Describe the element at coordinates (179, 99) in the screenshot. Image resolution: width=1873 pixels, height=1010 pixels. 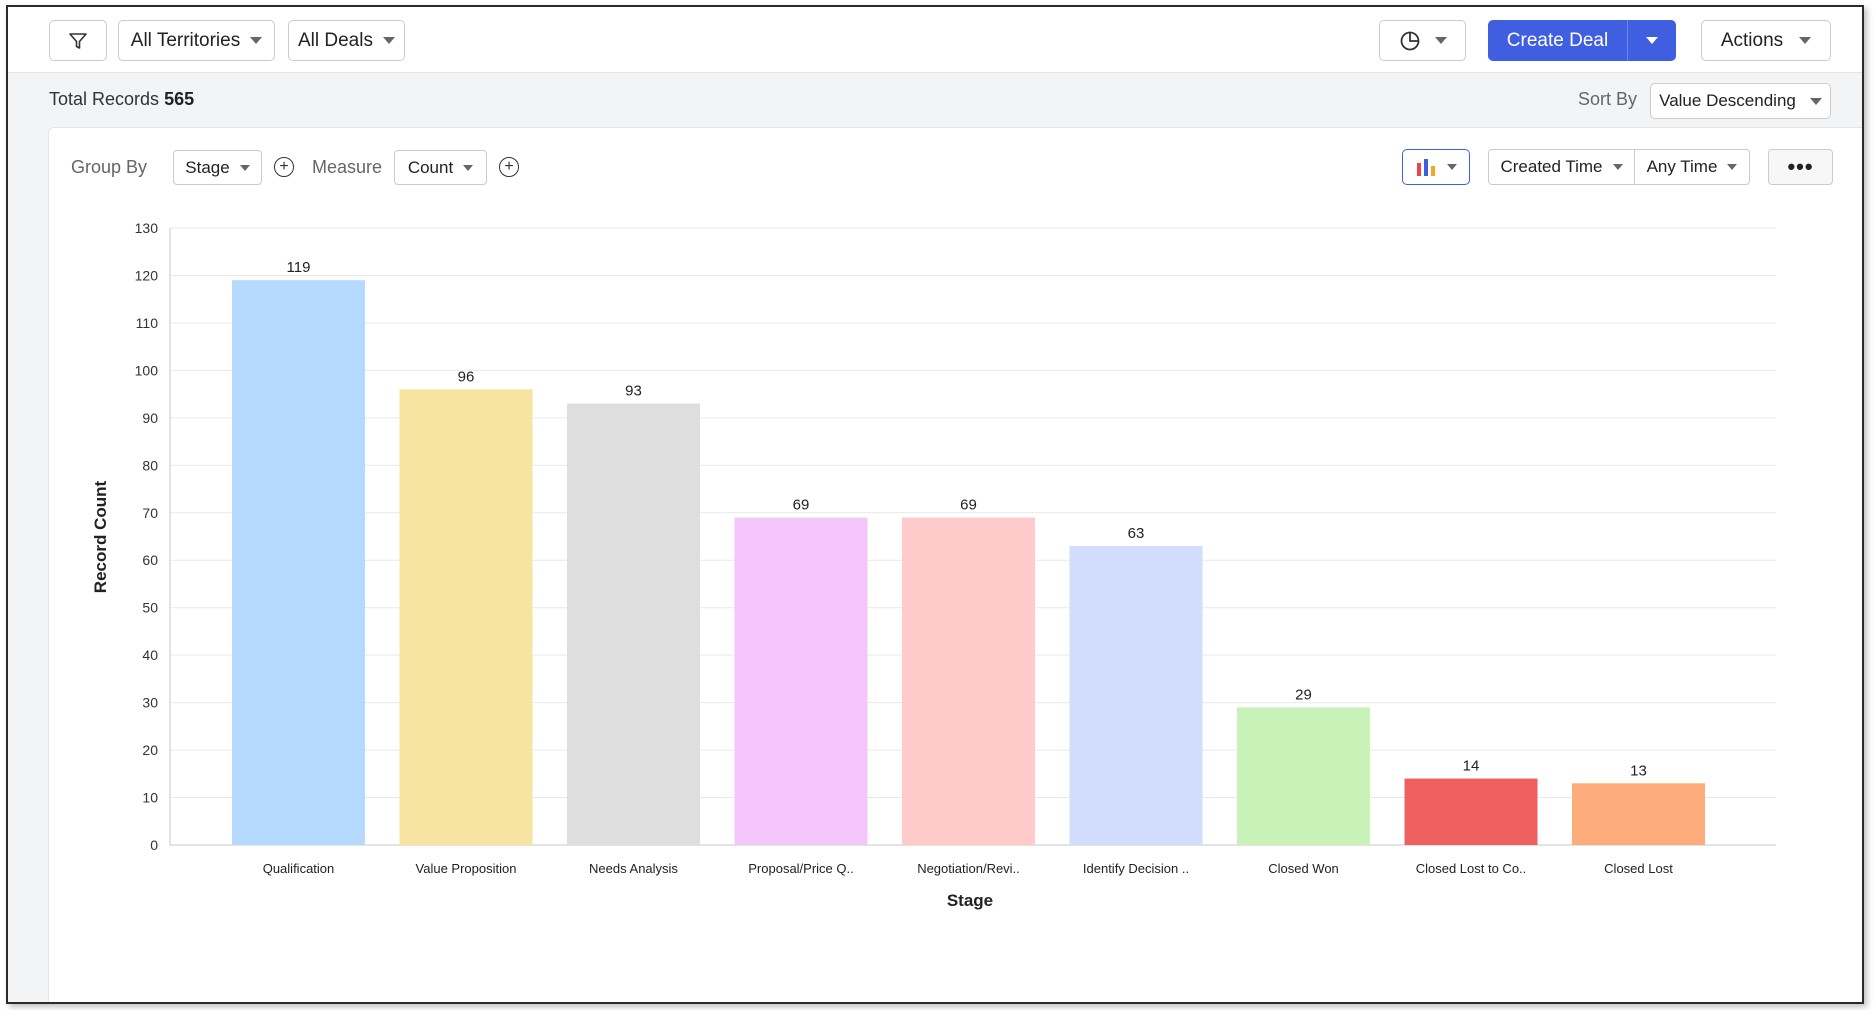
I see `total-records-value: 565` at that location.